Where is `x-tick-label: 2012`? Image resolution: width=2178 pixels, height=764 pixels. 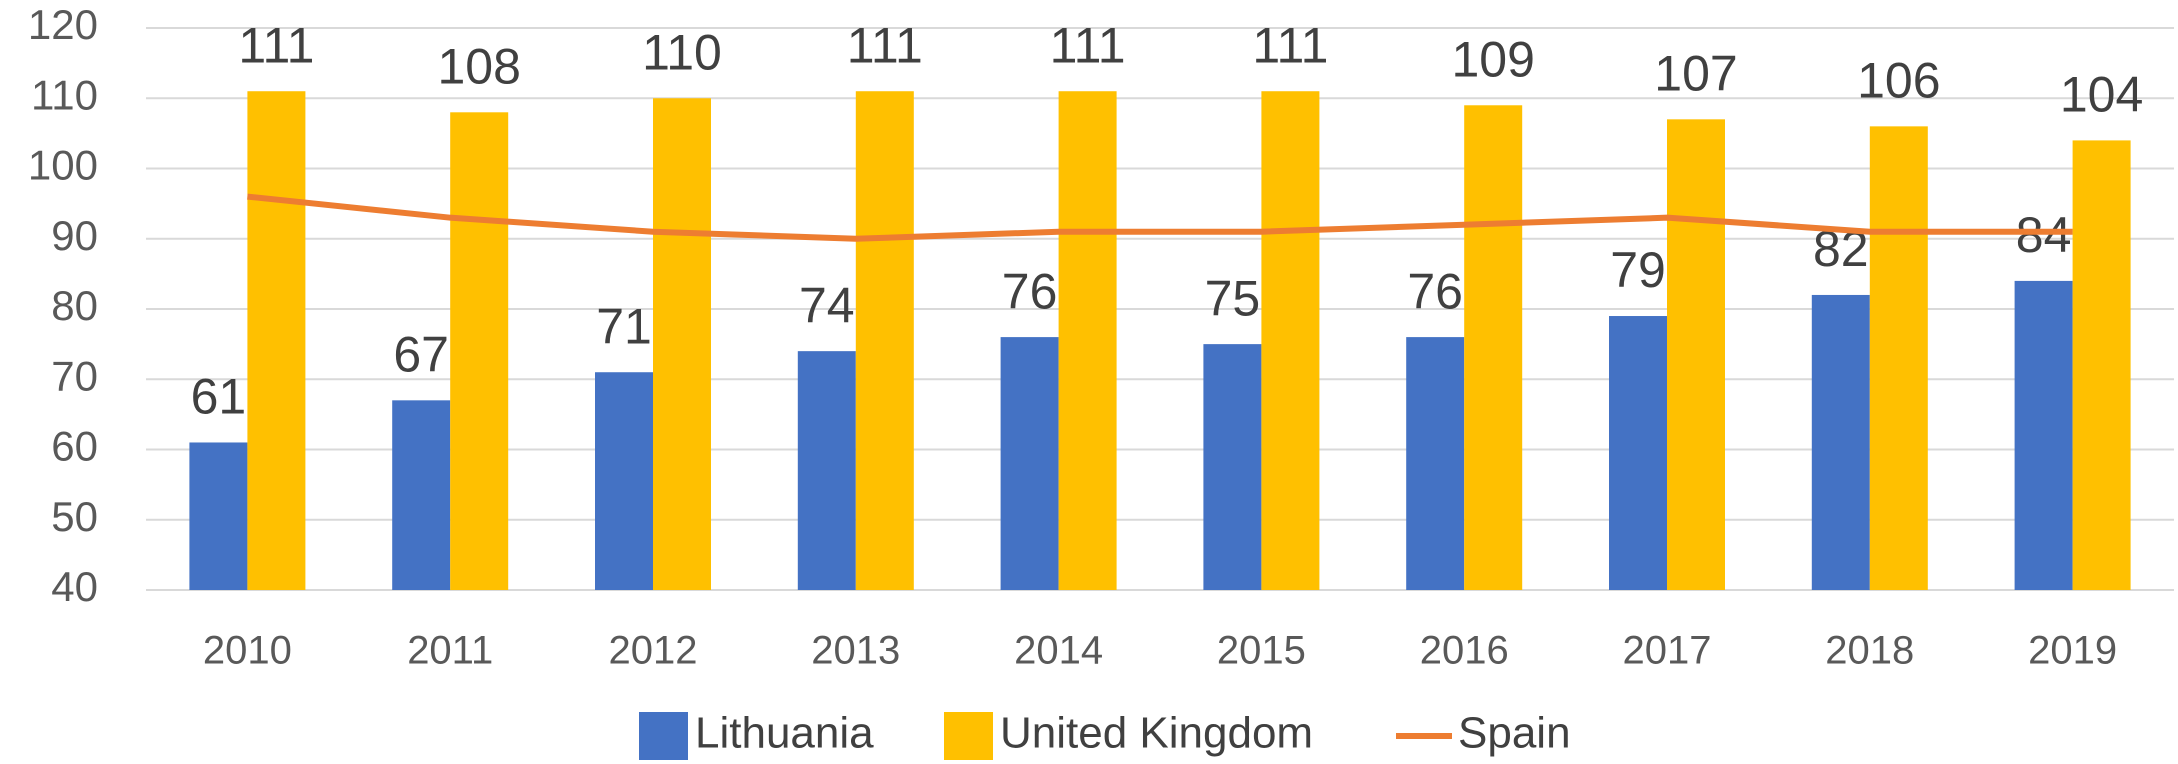 x-tick-label: 2012 is located at coordinates (653, 651).